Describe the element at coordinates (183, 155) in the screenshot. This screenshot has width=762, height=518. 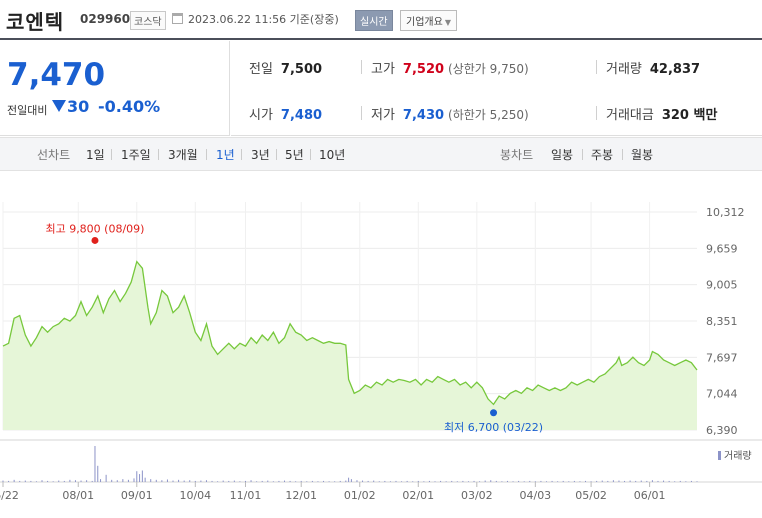
I see `tab-3m: 3개월` at that location.